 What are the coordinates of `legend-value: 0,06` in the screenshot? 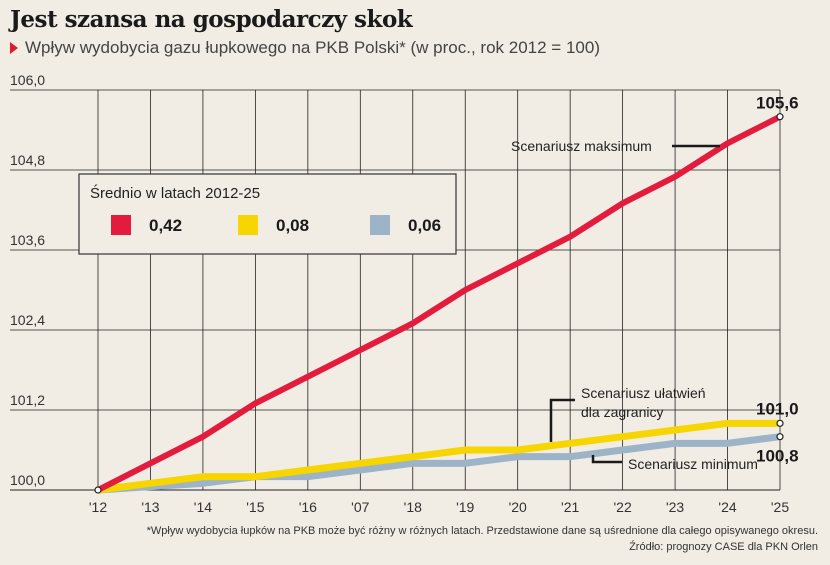 It's located at (424, 225).